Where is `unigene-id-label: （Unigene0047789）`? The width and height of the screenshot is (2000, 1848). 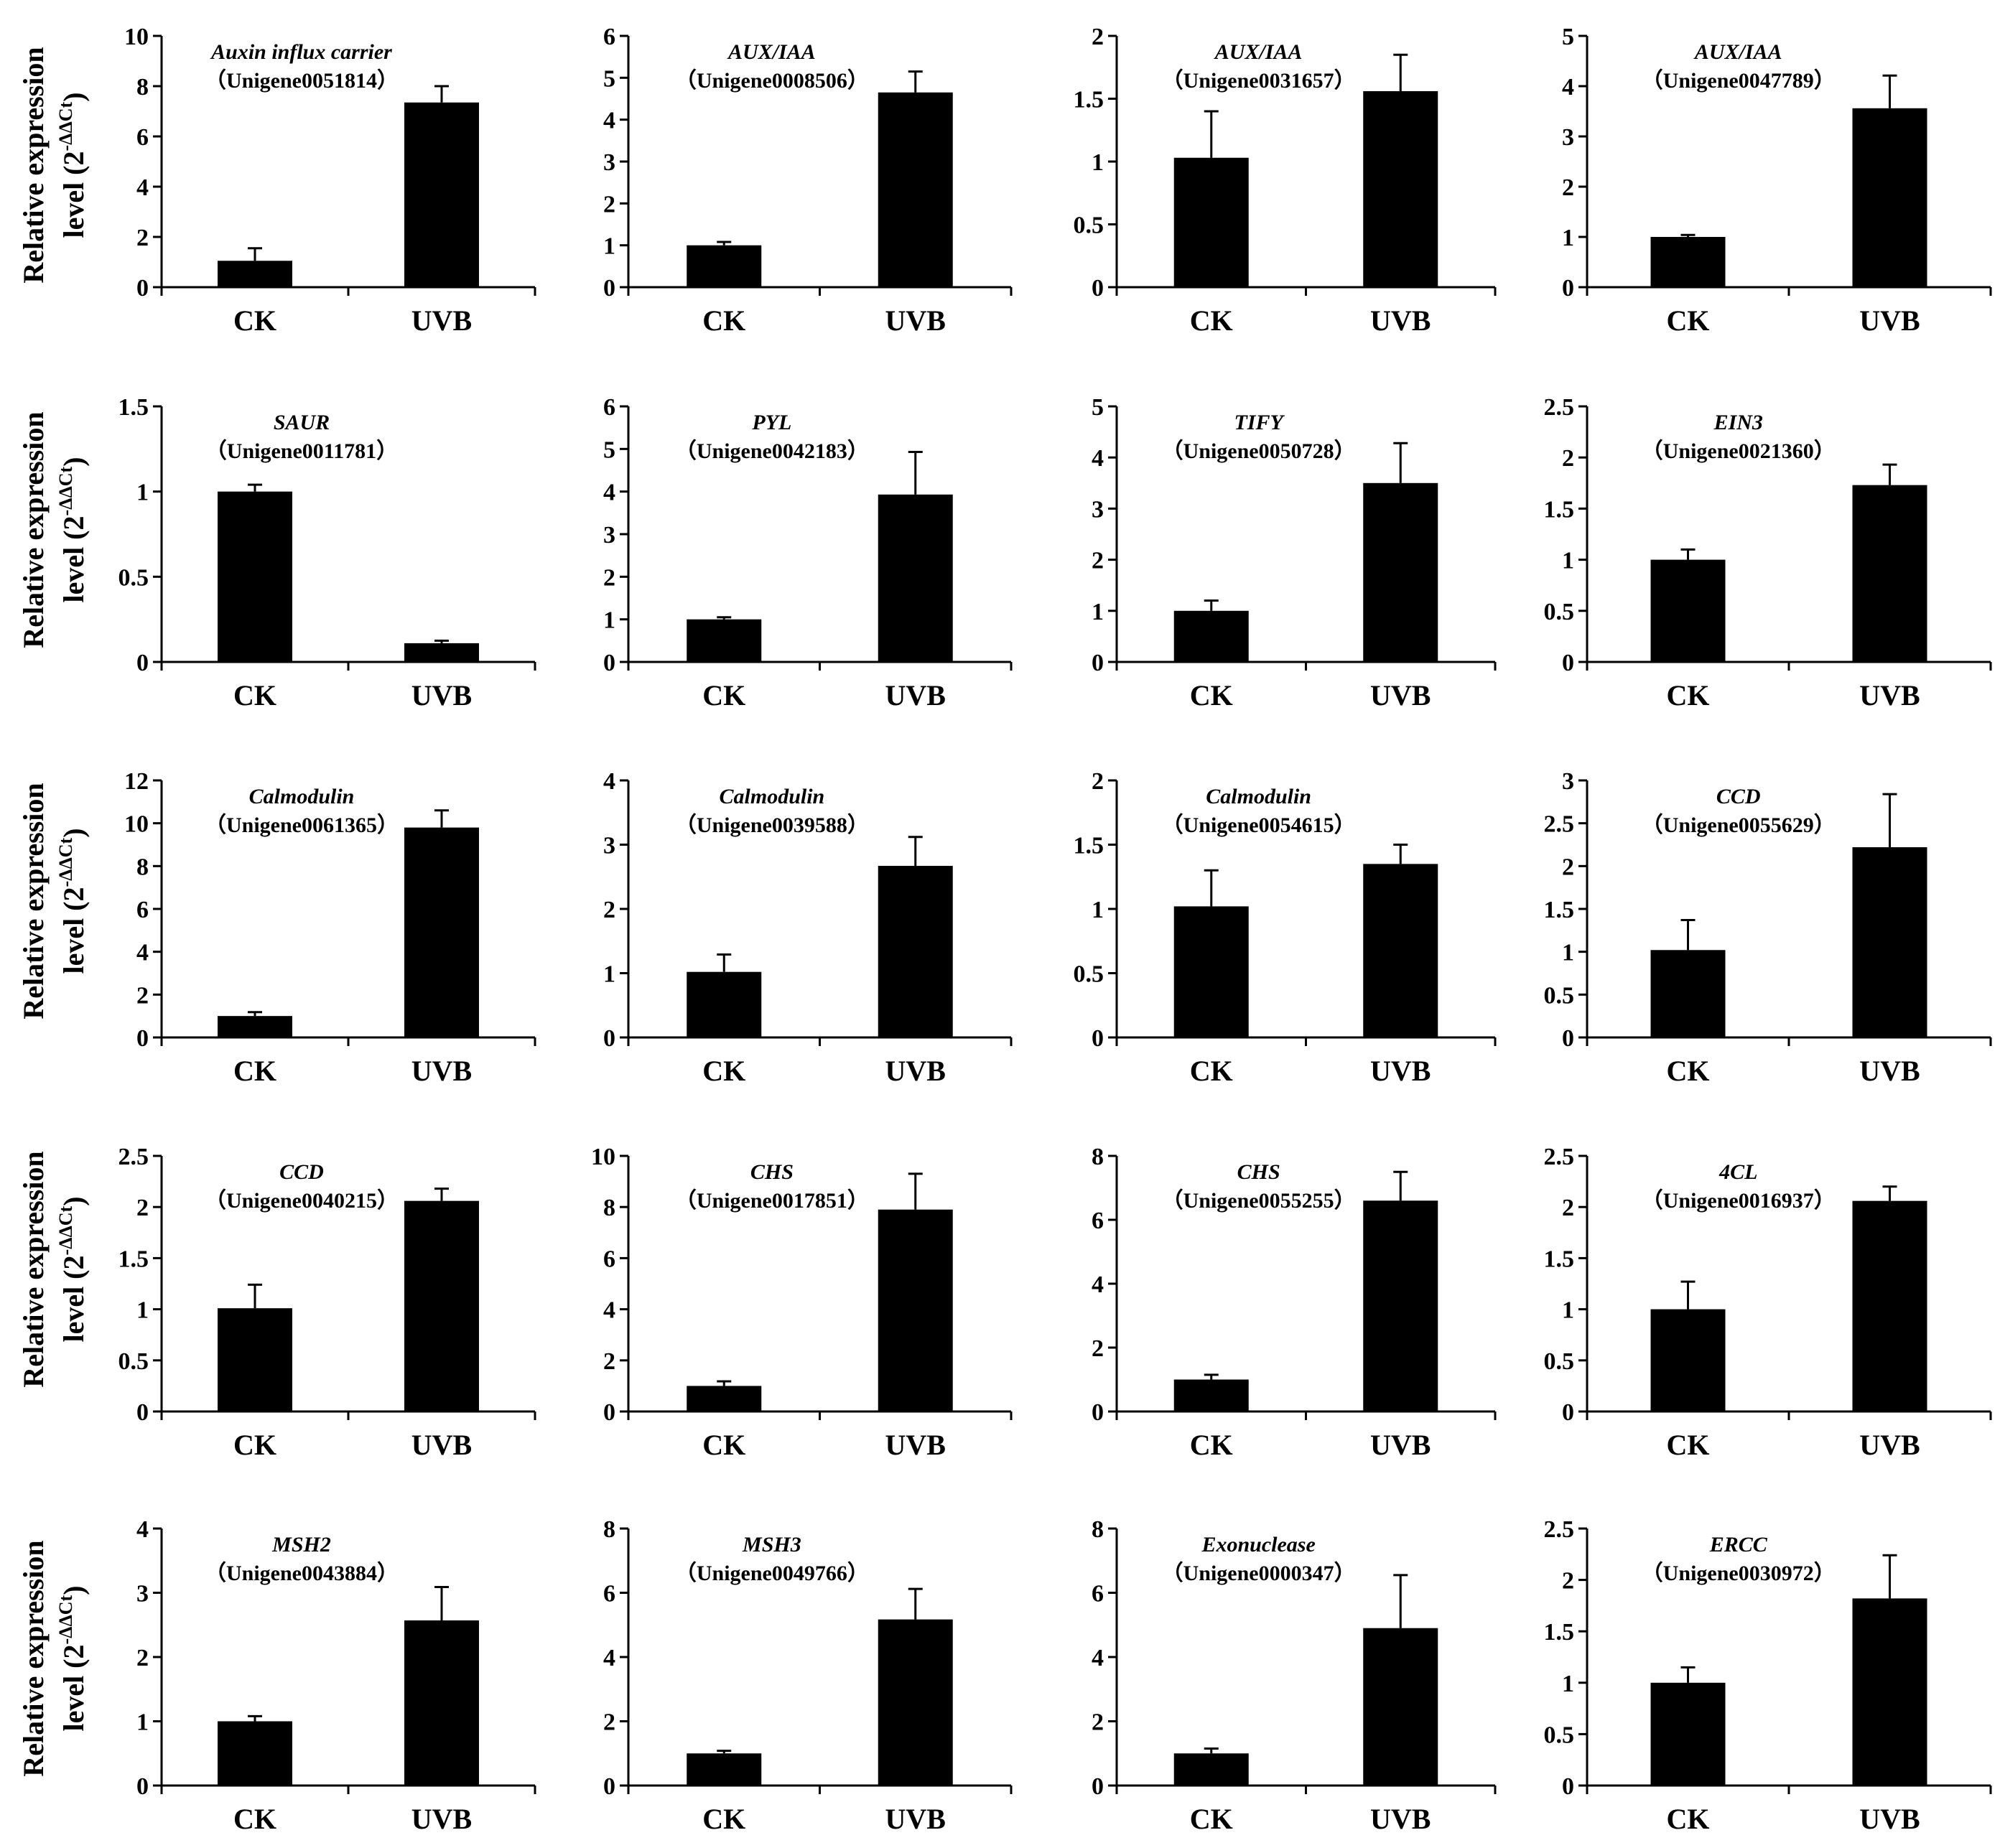
unigene-id-label: （Unigene0047789） is located at coordinates (1739, 80).